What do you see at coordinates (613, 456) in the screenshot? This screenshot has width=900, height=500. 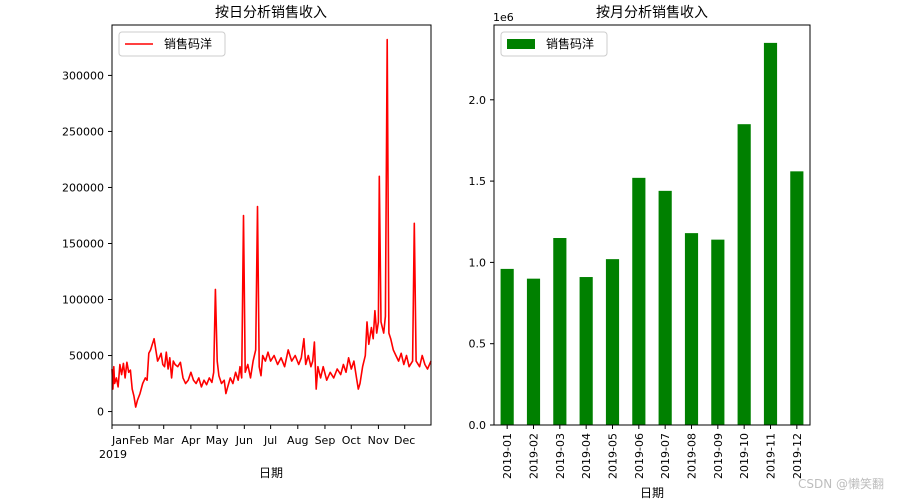 I see `monthly-x-tick-label: 2019-05` at bounding box center [613, 456].